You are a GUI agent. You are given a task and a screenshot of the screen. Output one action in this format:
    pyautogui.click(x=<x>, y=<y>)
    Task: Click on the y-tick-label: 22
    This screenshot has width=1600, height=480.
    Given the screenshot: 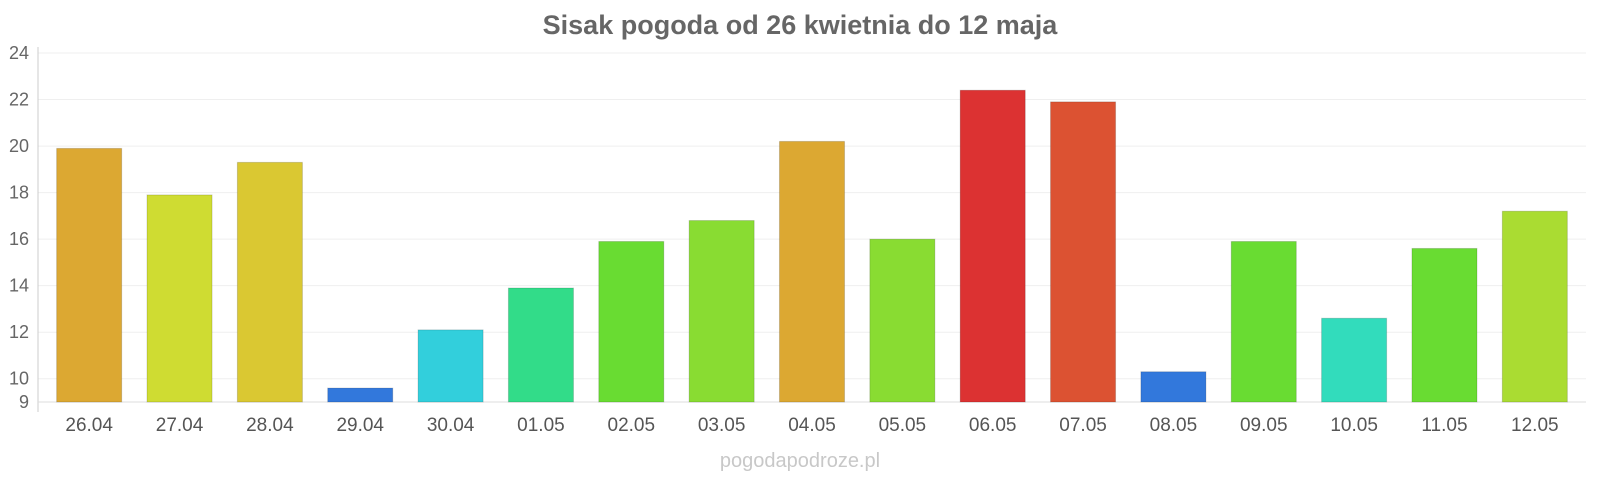 What is the action you would take?
    pyautogui.click(x=19, y=100)
    